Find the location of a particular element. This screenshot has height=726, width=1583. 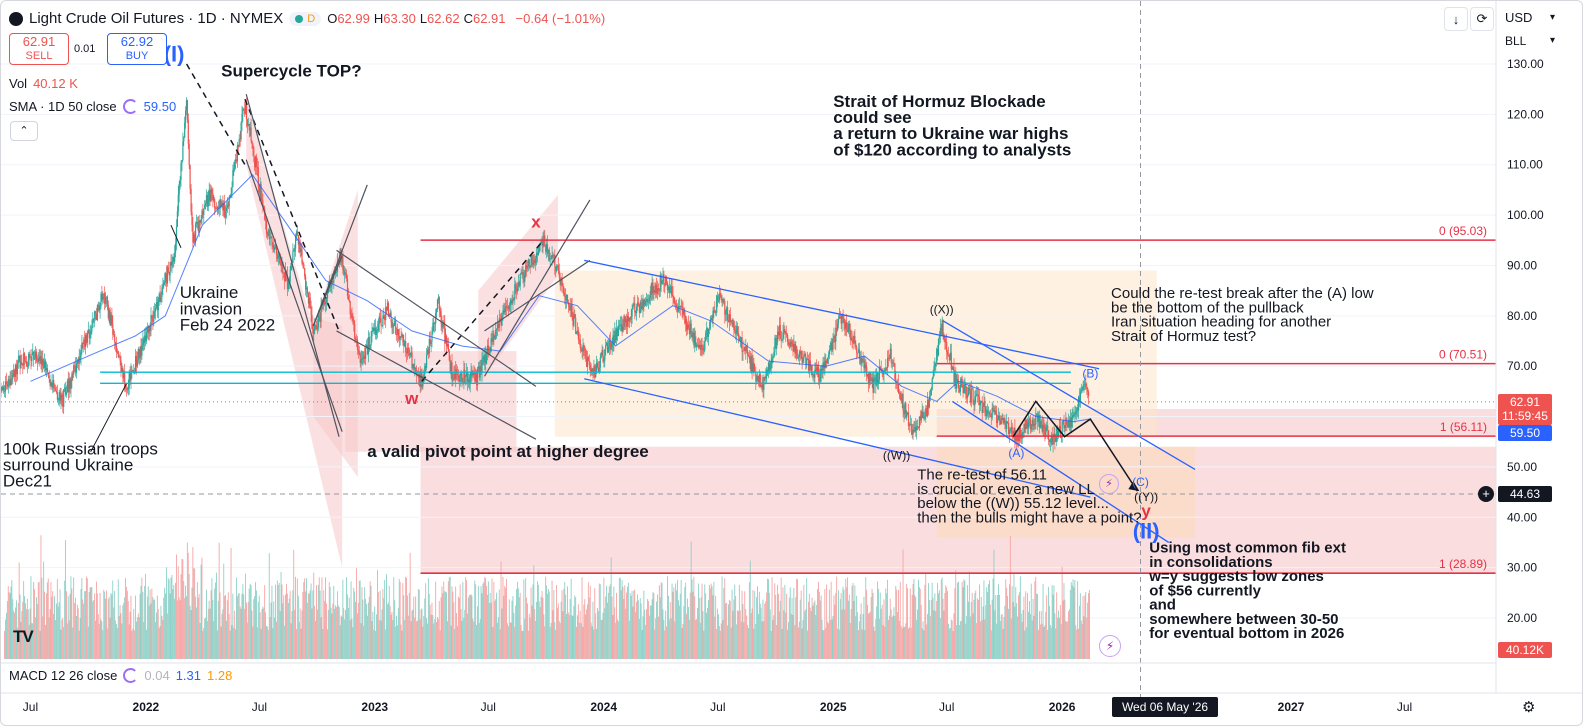

macd-label: MACD 12 26 close is located at coordinates (63, 675).